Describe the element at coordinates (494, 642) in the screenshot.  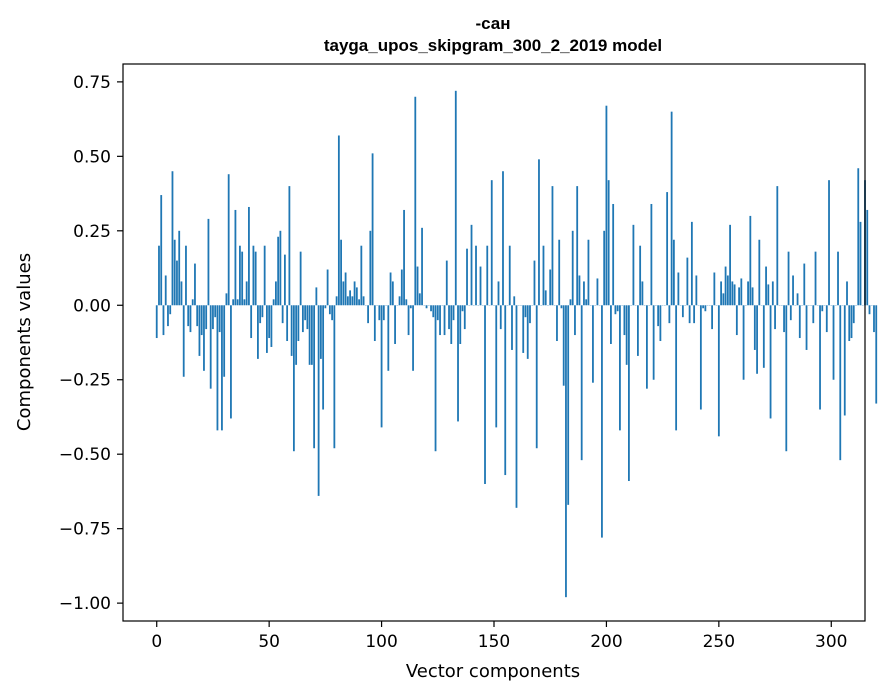
I see `x-tick-label: 150` at that location.